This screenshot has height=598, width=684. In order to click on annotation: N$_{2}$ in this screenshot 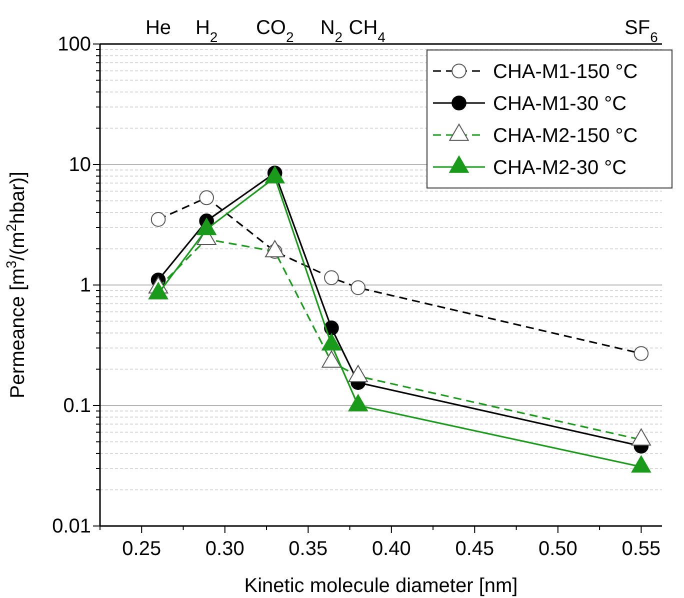, I will do `click(331, 31)`.